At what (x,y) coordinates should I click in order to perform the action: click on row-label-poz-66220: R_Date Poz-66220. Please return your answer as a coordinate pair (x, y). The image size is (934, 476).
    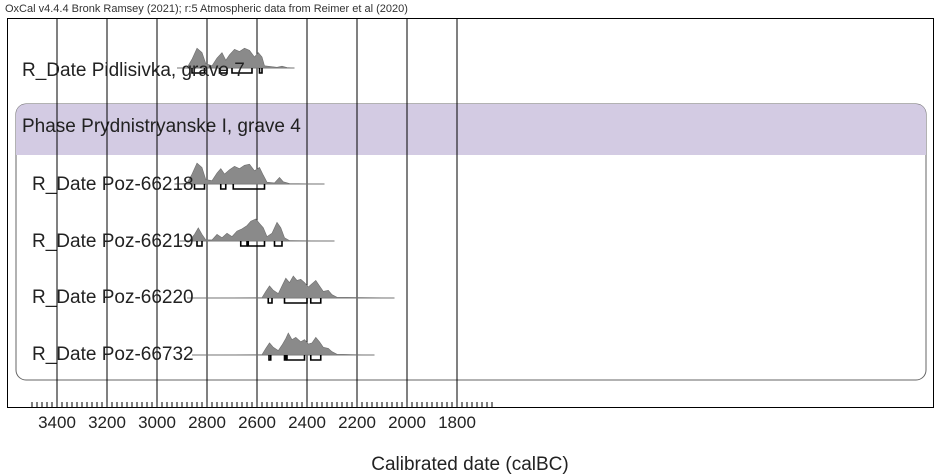
    Looking at the image, I should click on (113, 297).